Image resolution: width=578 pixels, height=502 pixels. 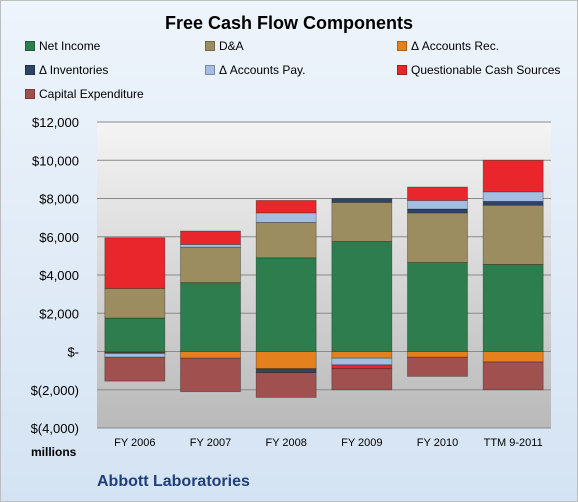 I want to click on y-tick-label: $12,000, so click(x=55, y=122).